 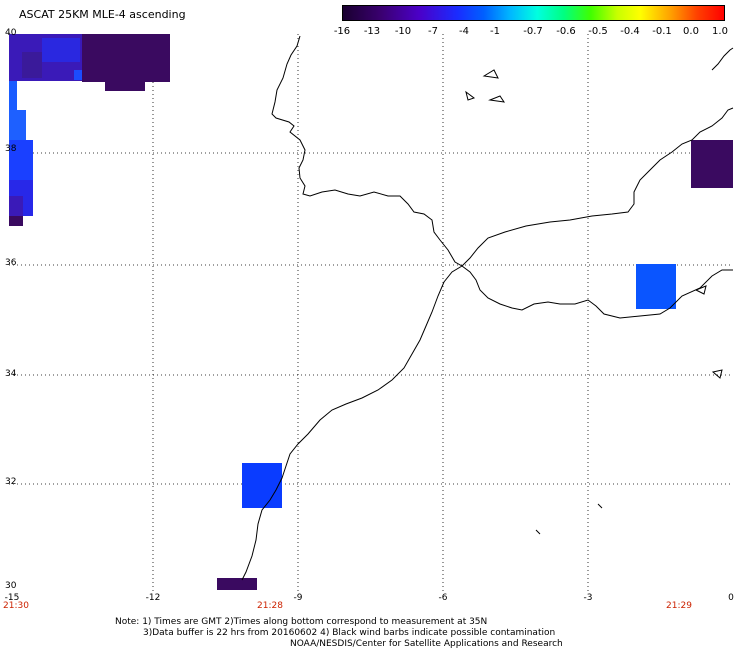 I want to click on time-label: 21:29, so click(x=679, y=606).